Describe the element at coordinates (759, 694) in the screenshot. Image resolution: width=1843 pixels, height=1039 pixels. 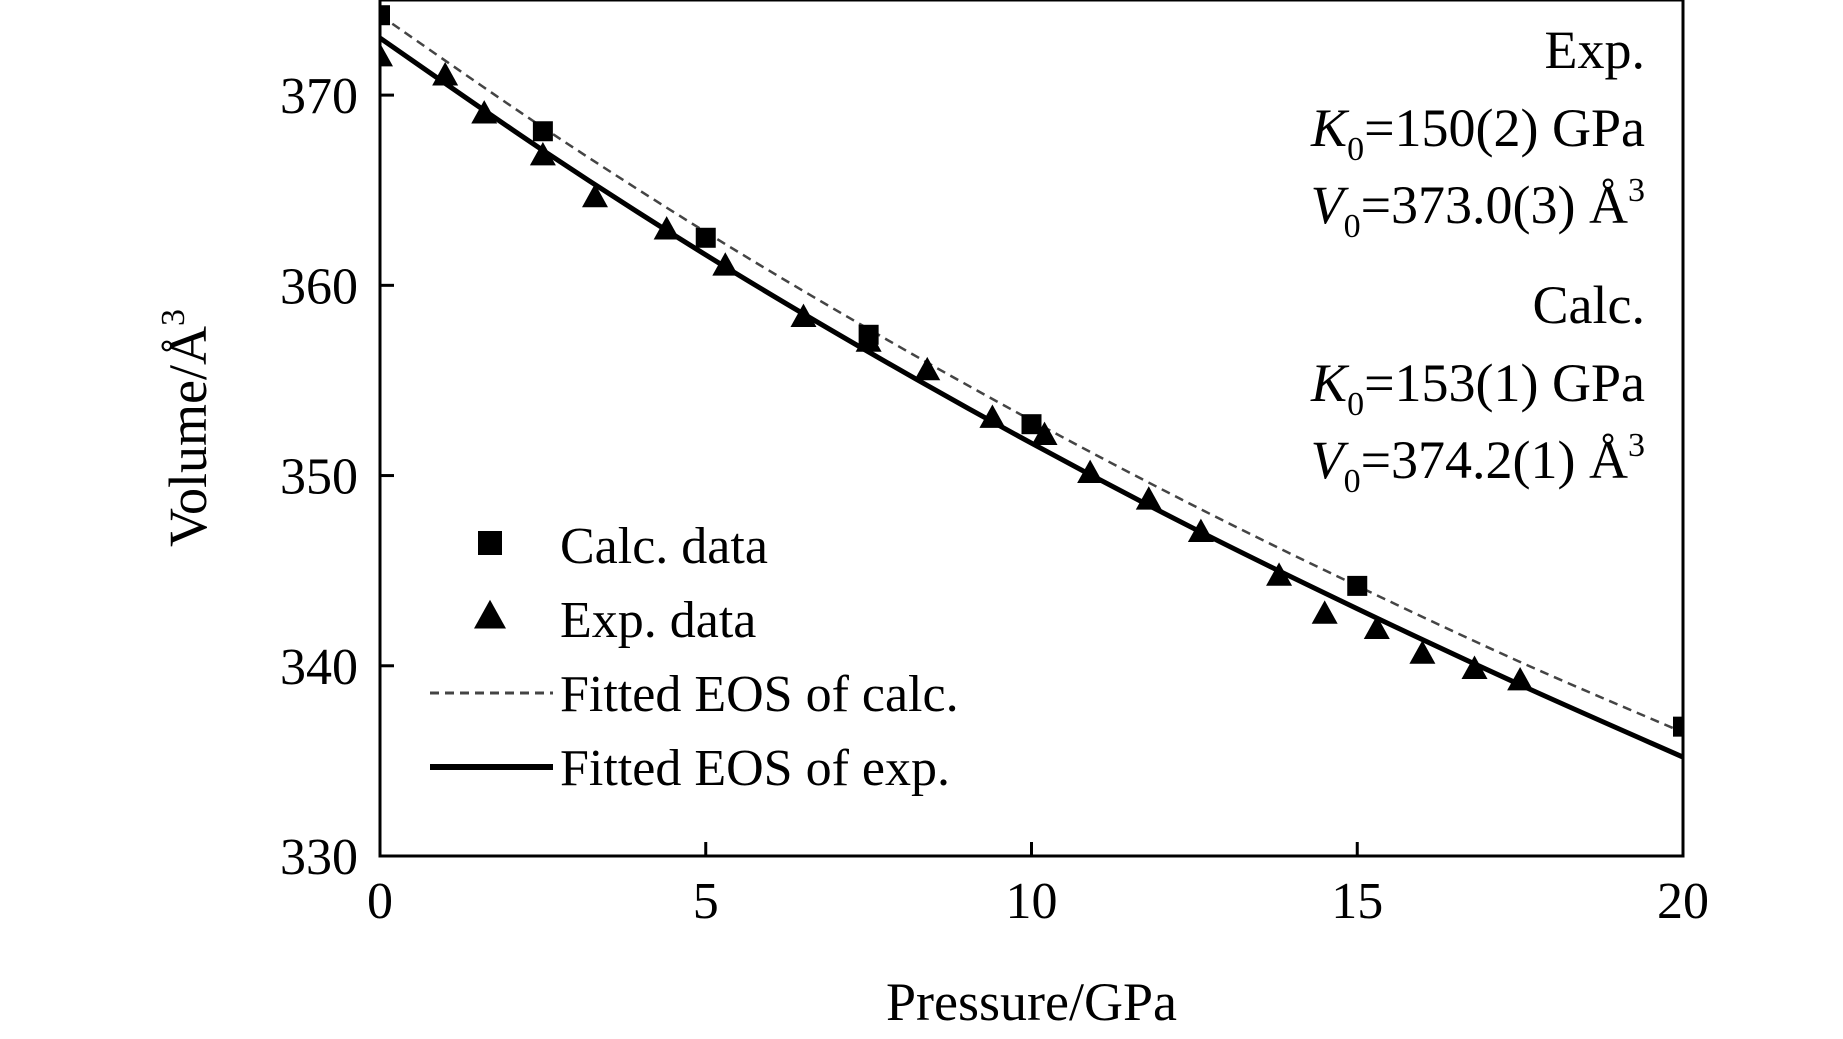
I see `legend-label: Fitted EOS of calc.` at that location.